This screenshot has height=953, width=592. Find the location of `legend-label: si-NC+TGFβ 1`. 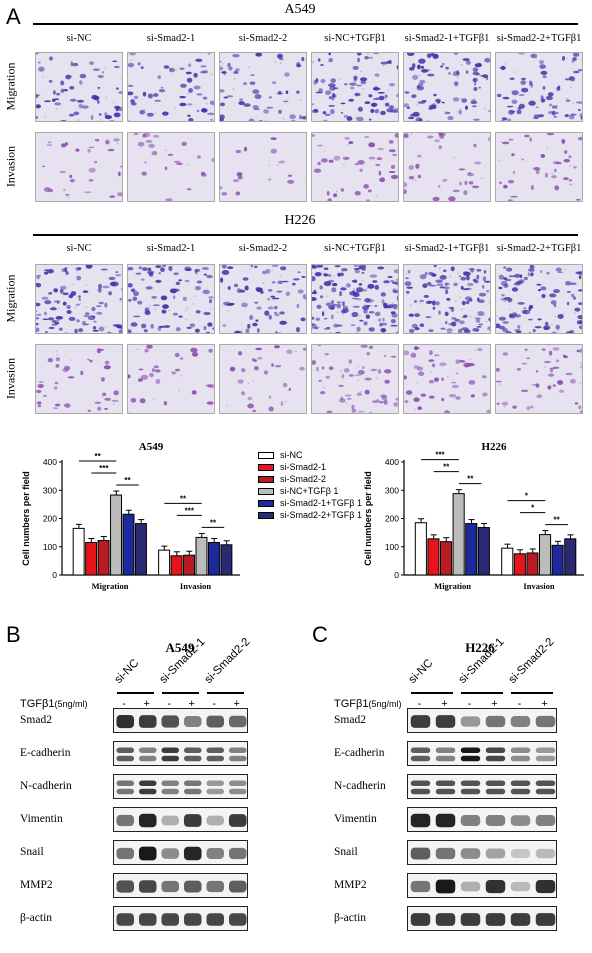

legend-label: si-NC+TGFβ 1 is located at coordinates (309, 491).